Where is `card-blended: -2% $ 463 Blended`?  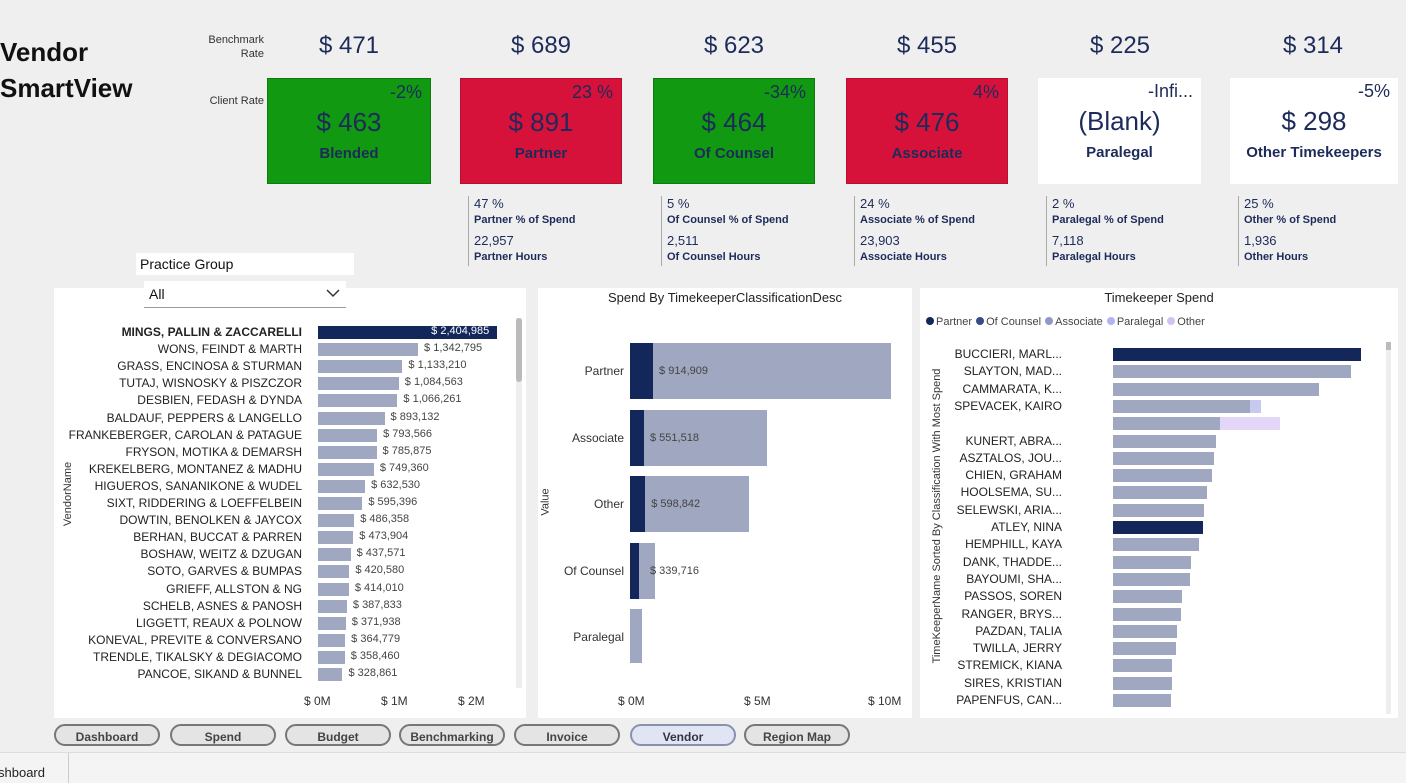 card-blended: -2% $ 463 Blended is located at coordinates (349, 131).